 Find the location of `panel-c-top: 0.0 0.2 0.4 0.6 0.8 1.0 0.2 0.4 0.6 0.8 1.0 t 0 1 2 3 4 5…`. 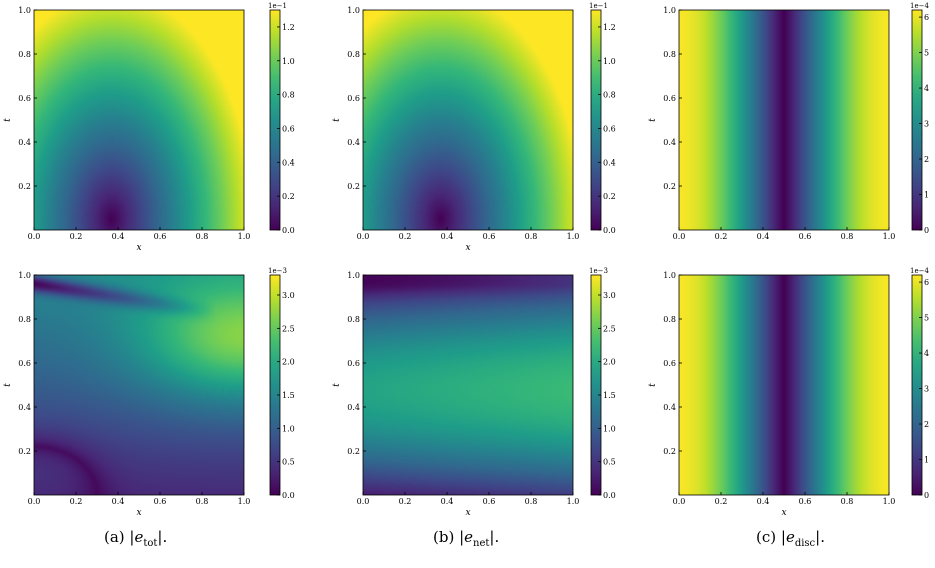

panel-c-top: 0.0 0.2 0.4 0.6 0.8 1.0 0.2 0.4 0.6 0.8 1.0 t 0 1 2 3 4 5… is located at coordinates (788, 121).